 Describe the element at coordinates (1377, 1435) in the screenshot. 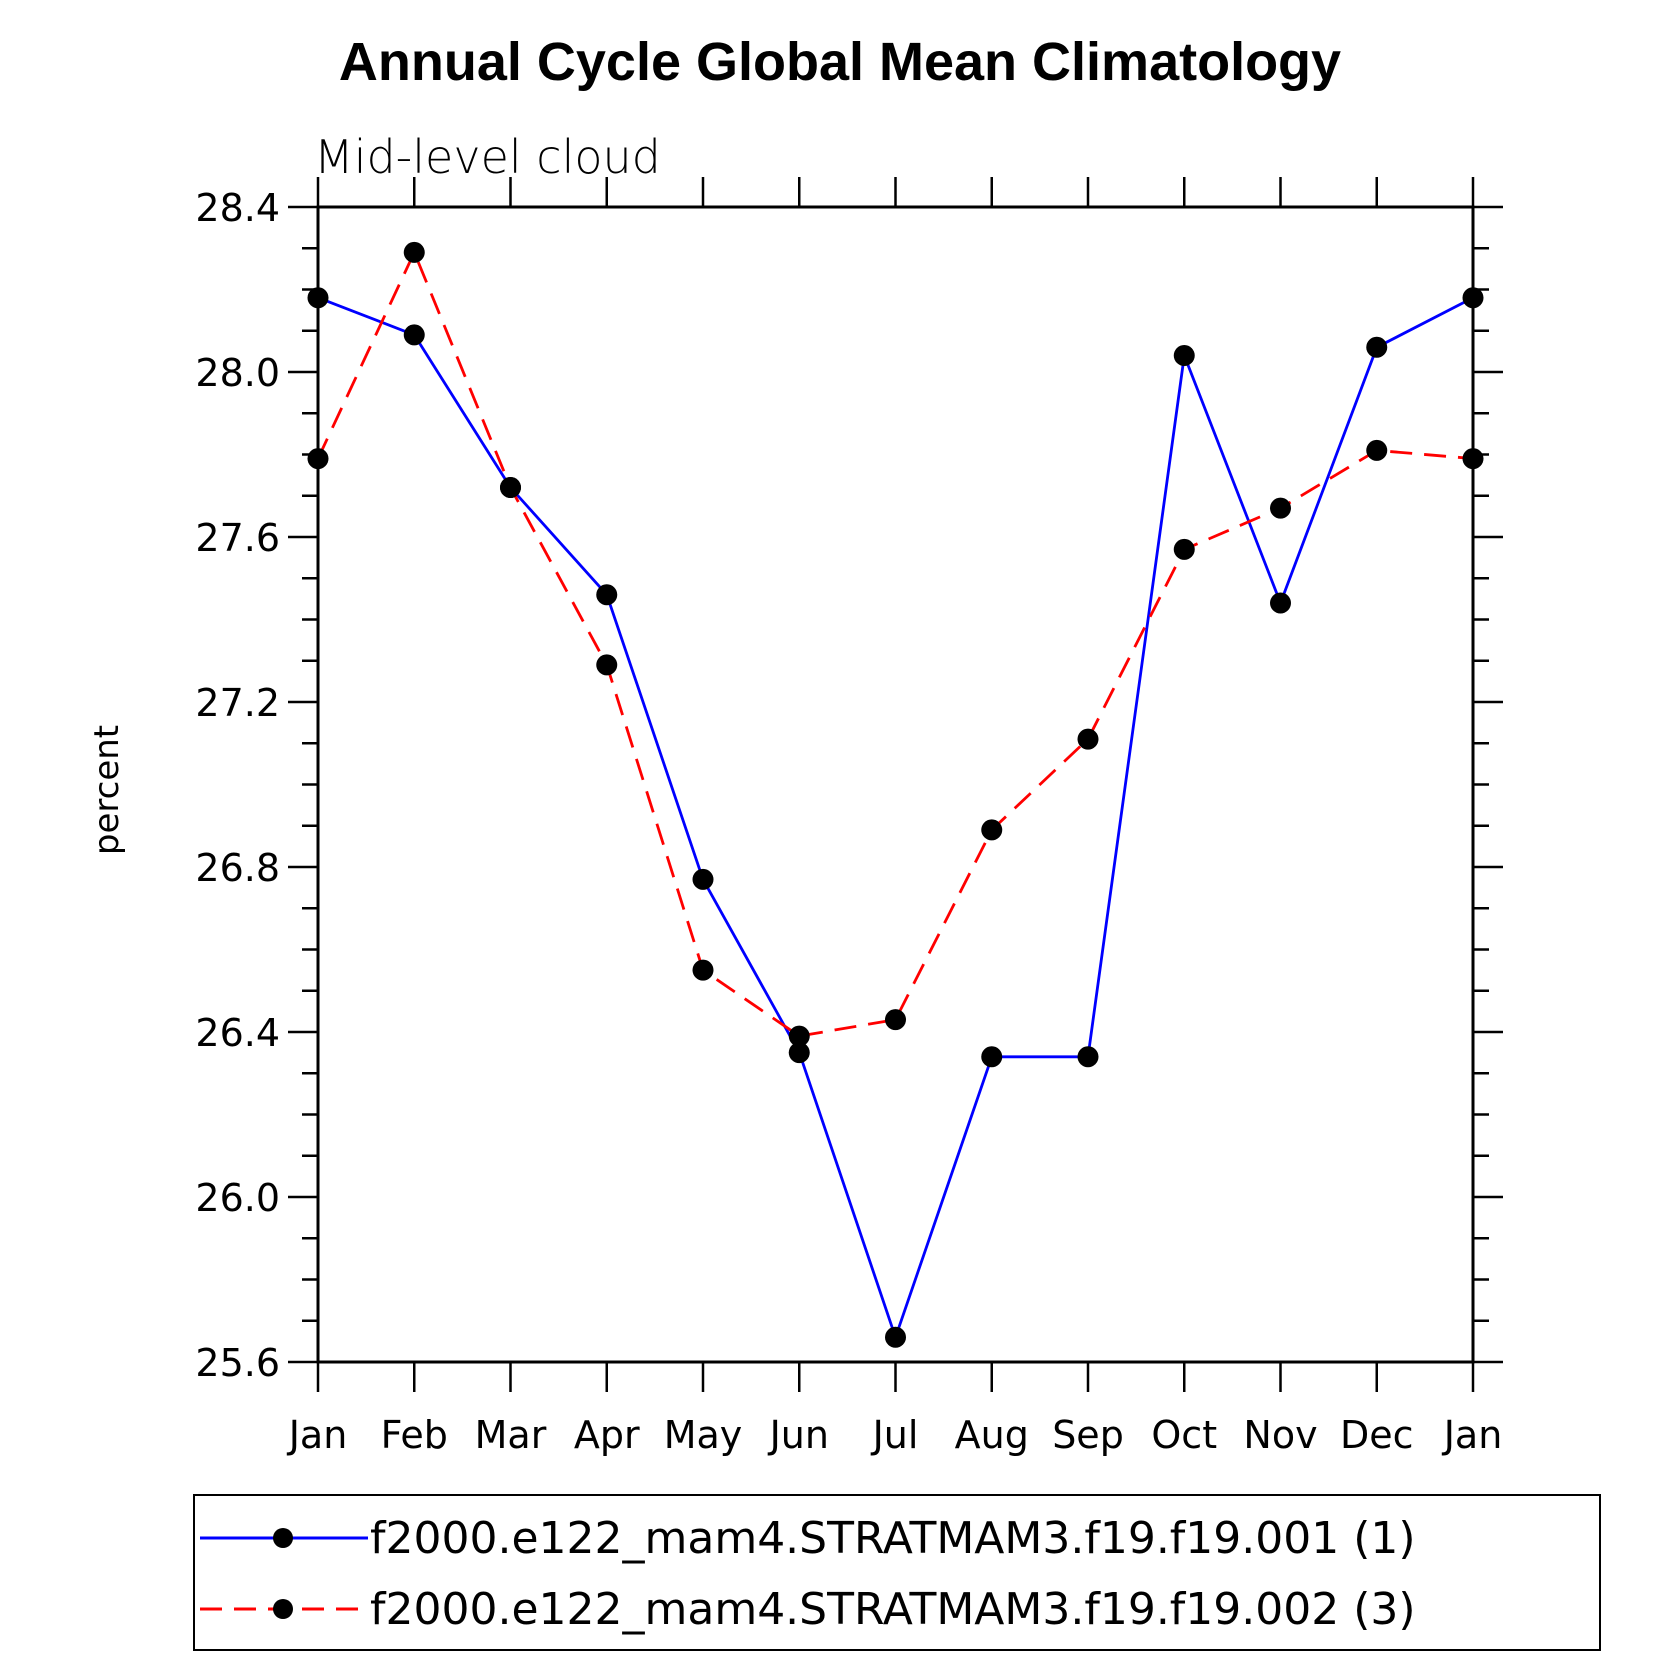

I see `x-tick-label: Dec` at that location.